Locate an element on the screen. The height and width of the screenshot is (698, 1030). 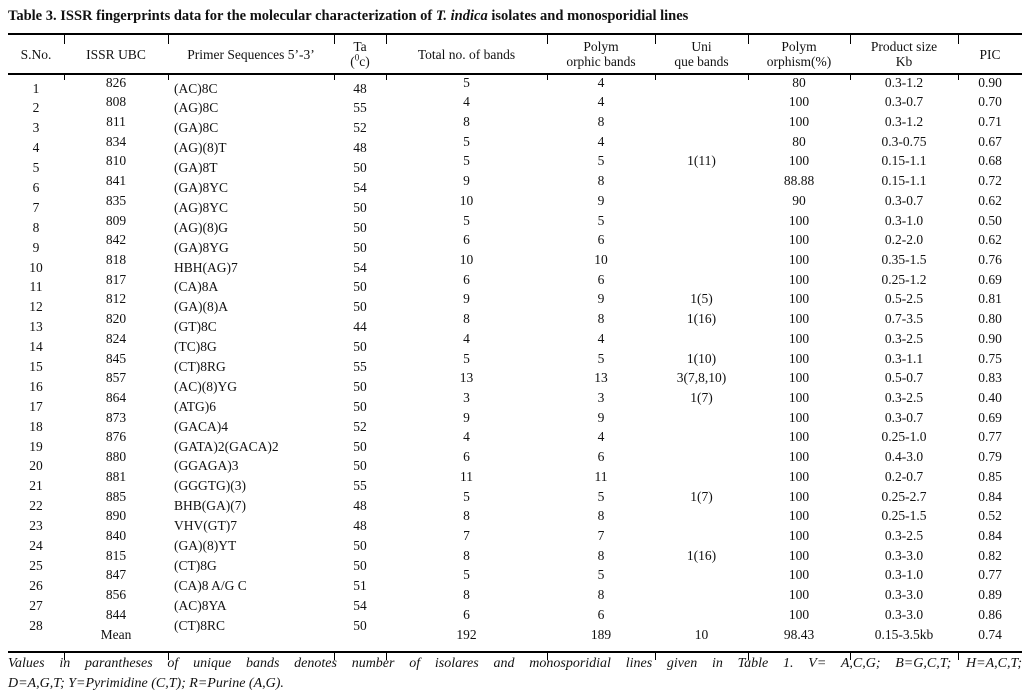
header-total-bands: Total no. of bands is located at coordinates (466, 54).